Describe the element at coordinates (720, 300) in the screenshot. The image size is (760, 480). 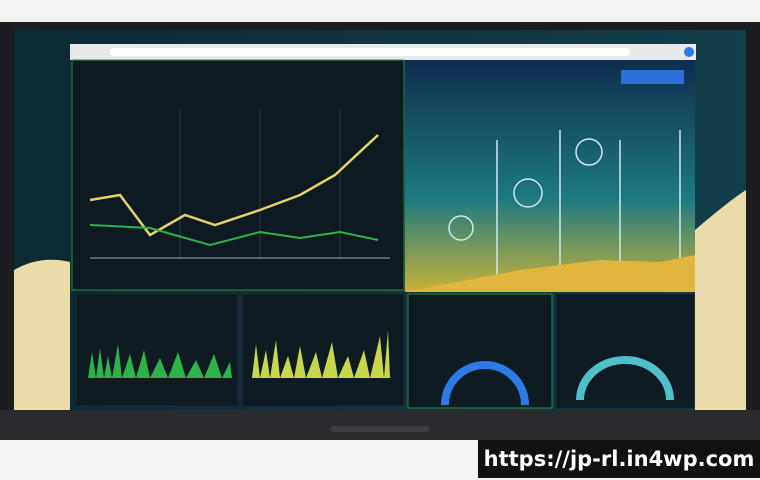
I see `hill-right` at that location.